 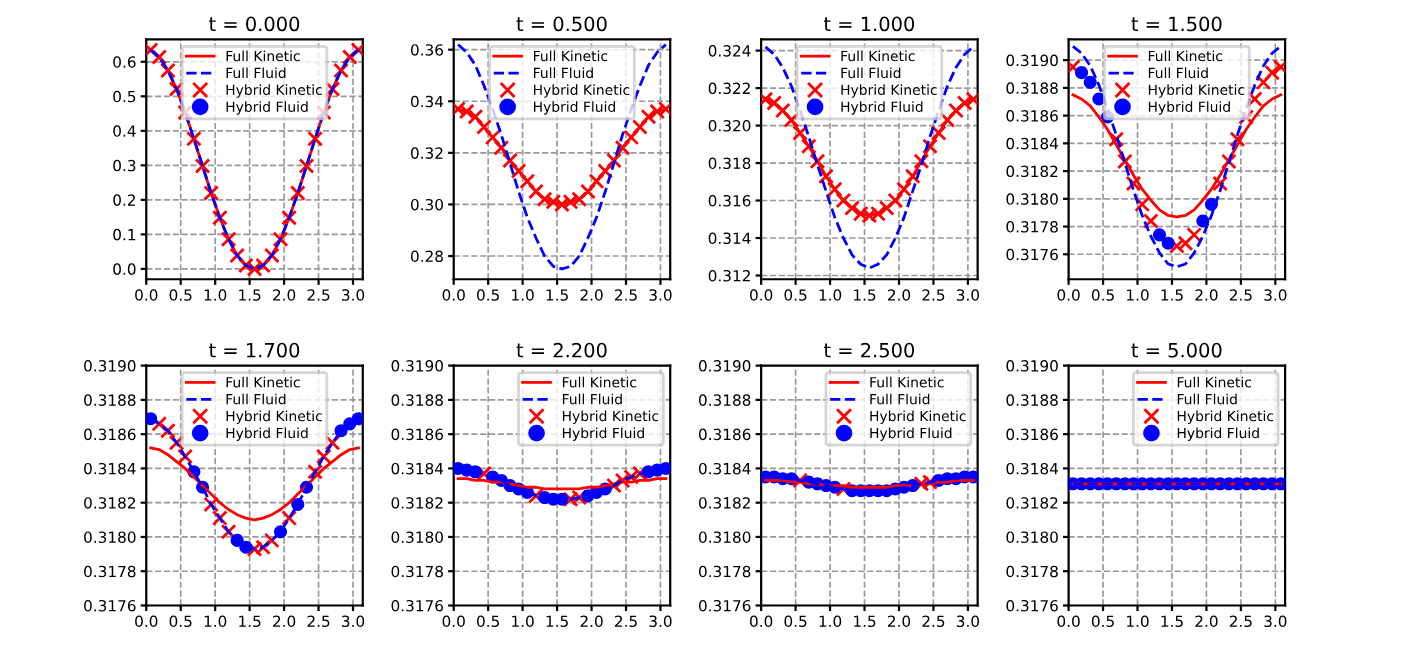 I want to click on chart-title: t = 1.700, so click(x=254, y=350).